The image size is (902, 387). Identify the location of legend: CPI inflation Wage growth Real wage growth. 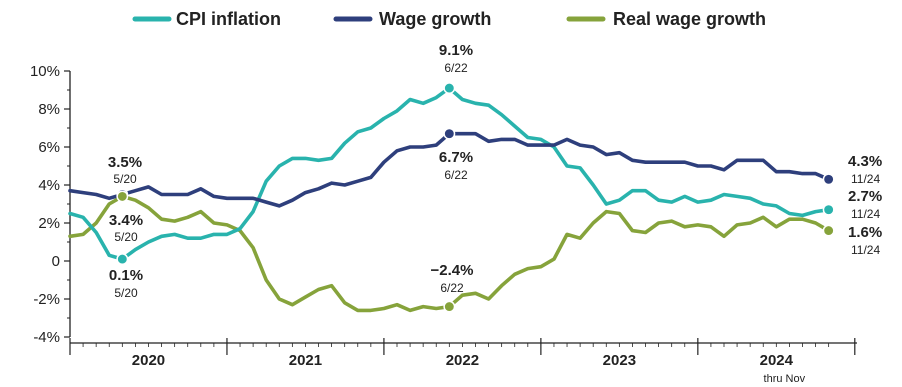
(449, 19).